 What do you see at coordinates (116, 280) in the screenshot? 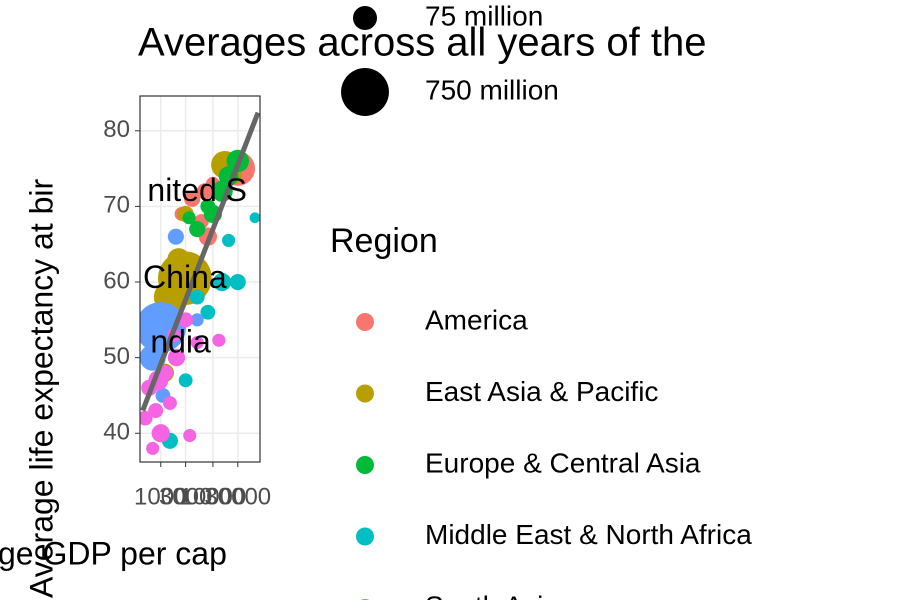
I see `y-tick-label: 60` at bounding box center [116, 280].